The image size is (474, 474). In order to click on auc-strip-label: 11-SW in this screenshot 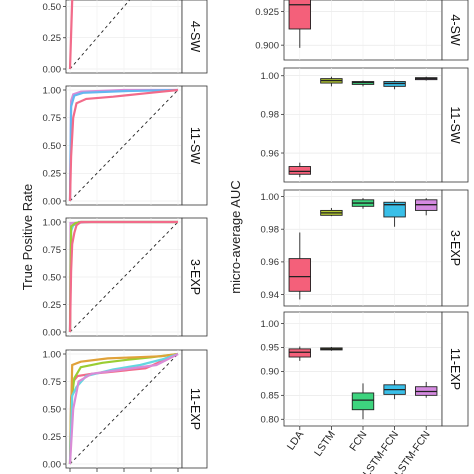, I will do `click(455, 124)`.